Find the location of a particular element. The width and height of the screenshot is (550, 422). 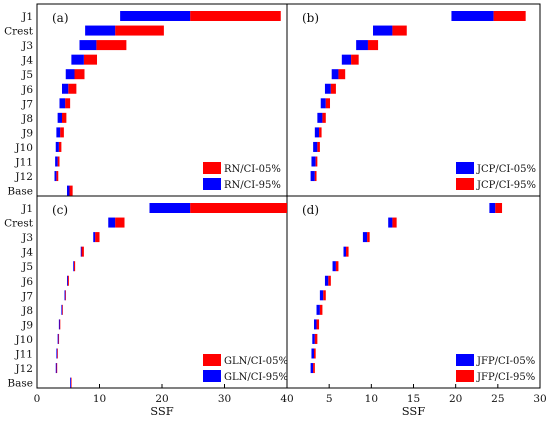

y-tick-label-bottom-j6: J6 is located at coordinates (27, 282).